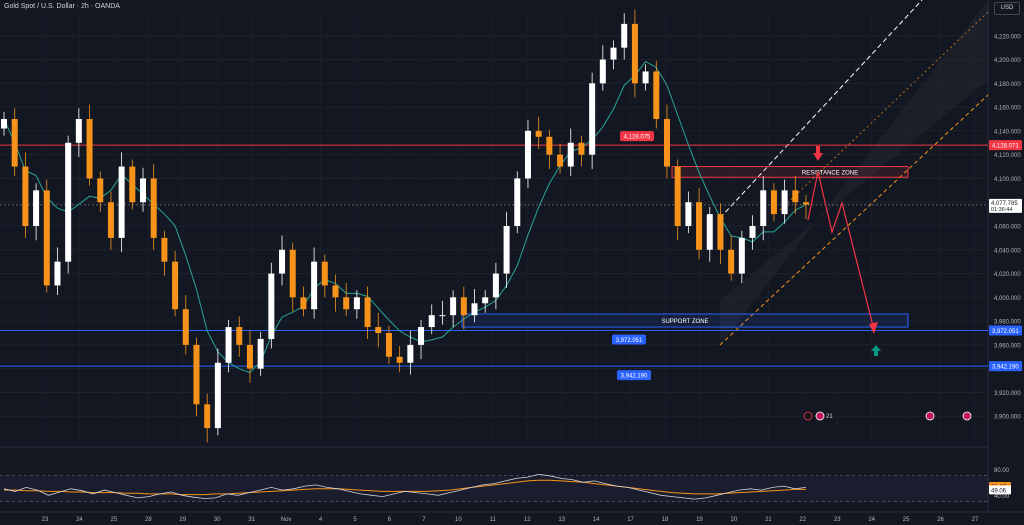  What do you see at coordinates (561, 520) in the screenshot?
I see `time-tick-label: 13` at bounding box center [561, 520].